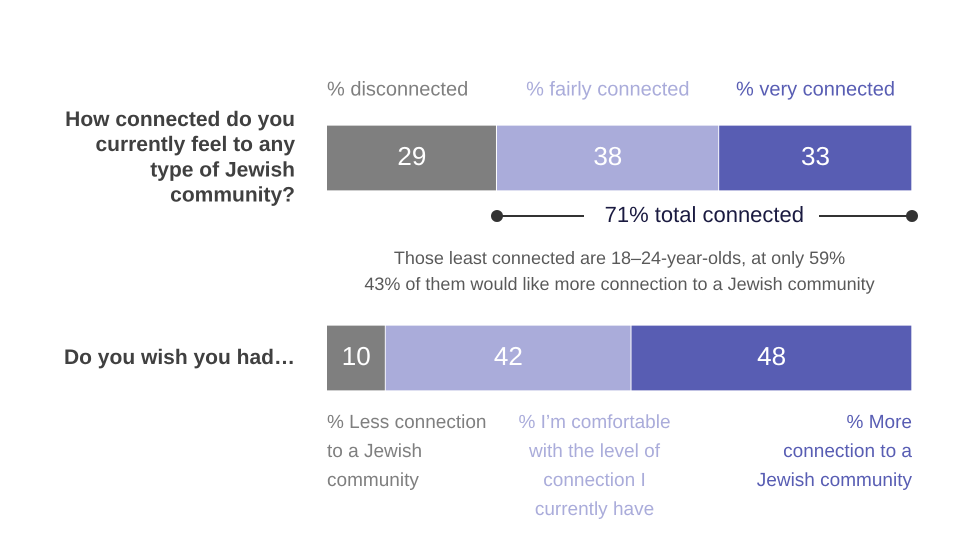  I want to click on annotation: % More connection to a Jewish community, so click(834, 452).